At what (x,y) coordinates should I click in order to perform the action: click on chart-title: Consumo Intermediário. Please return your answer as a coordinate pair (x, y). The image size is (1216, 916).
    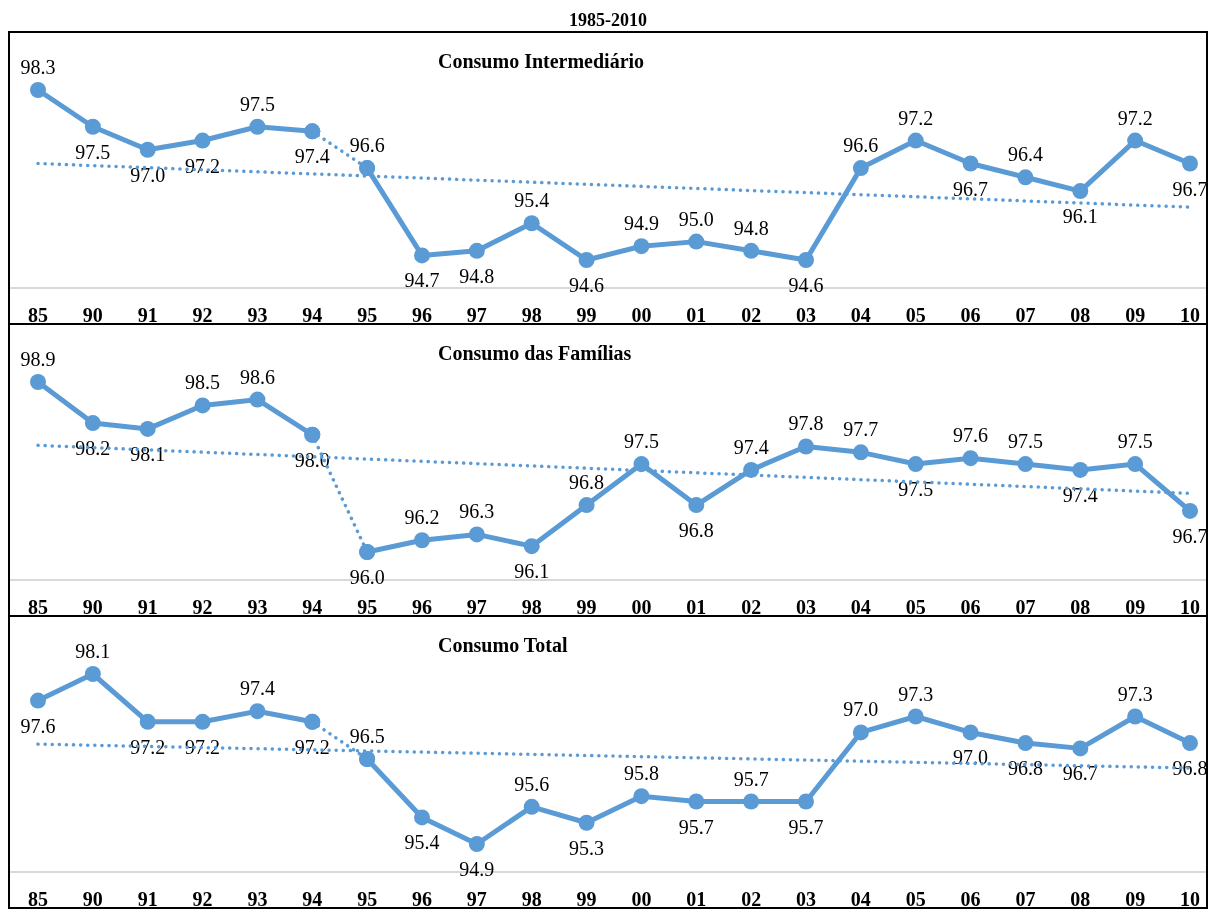
    Looking at the image, I should click on (541, 61).